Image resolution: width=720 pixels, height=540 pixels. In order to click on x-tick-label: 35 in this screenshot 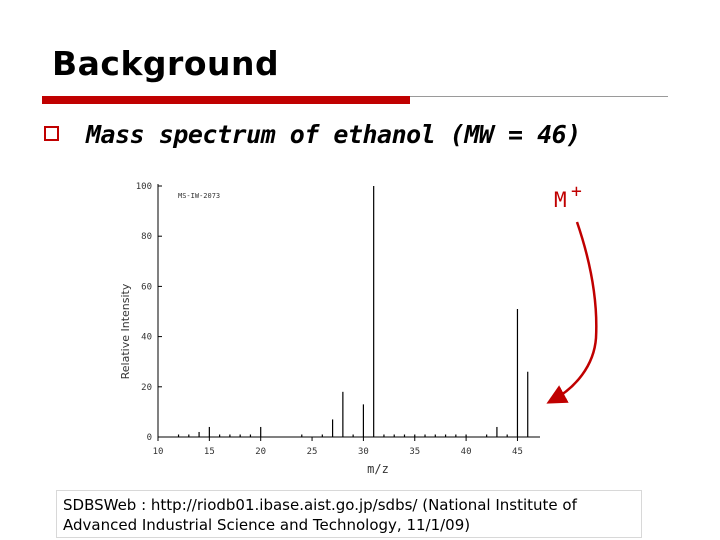, I will do `click(414, 452)`.